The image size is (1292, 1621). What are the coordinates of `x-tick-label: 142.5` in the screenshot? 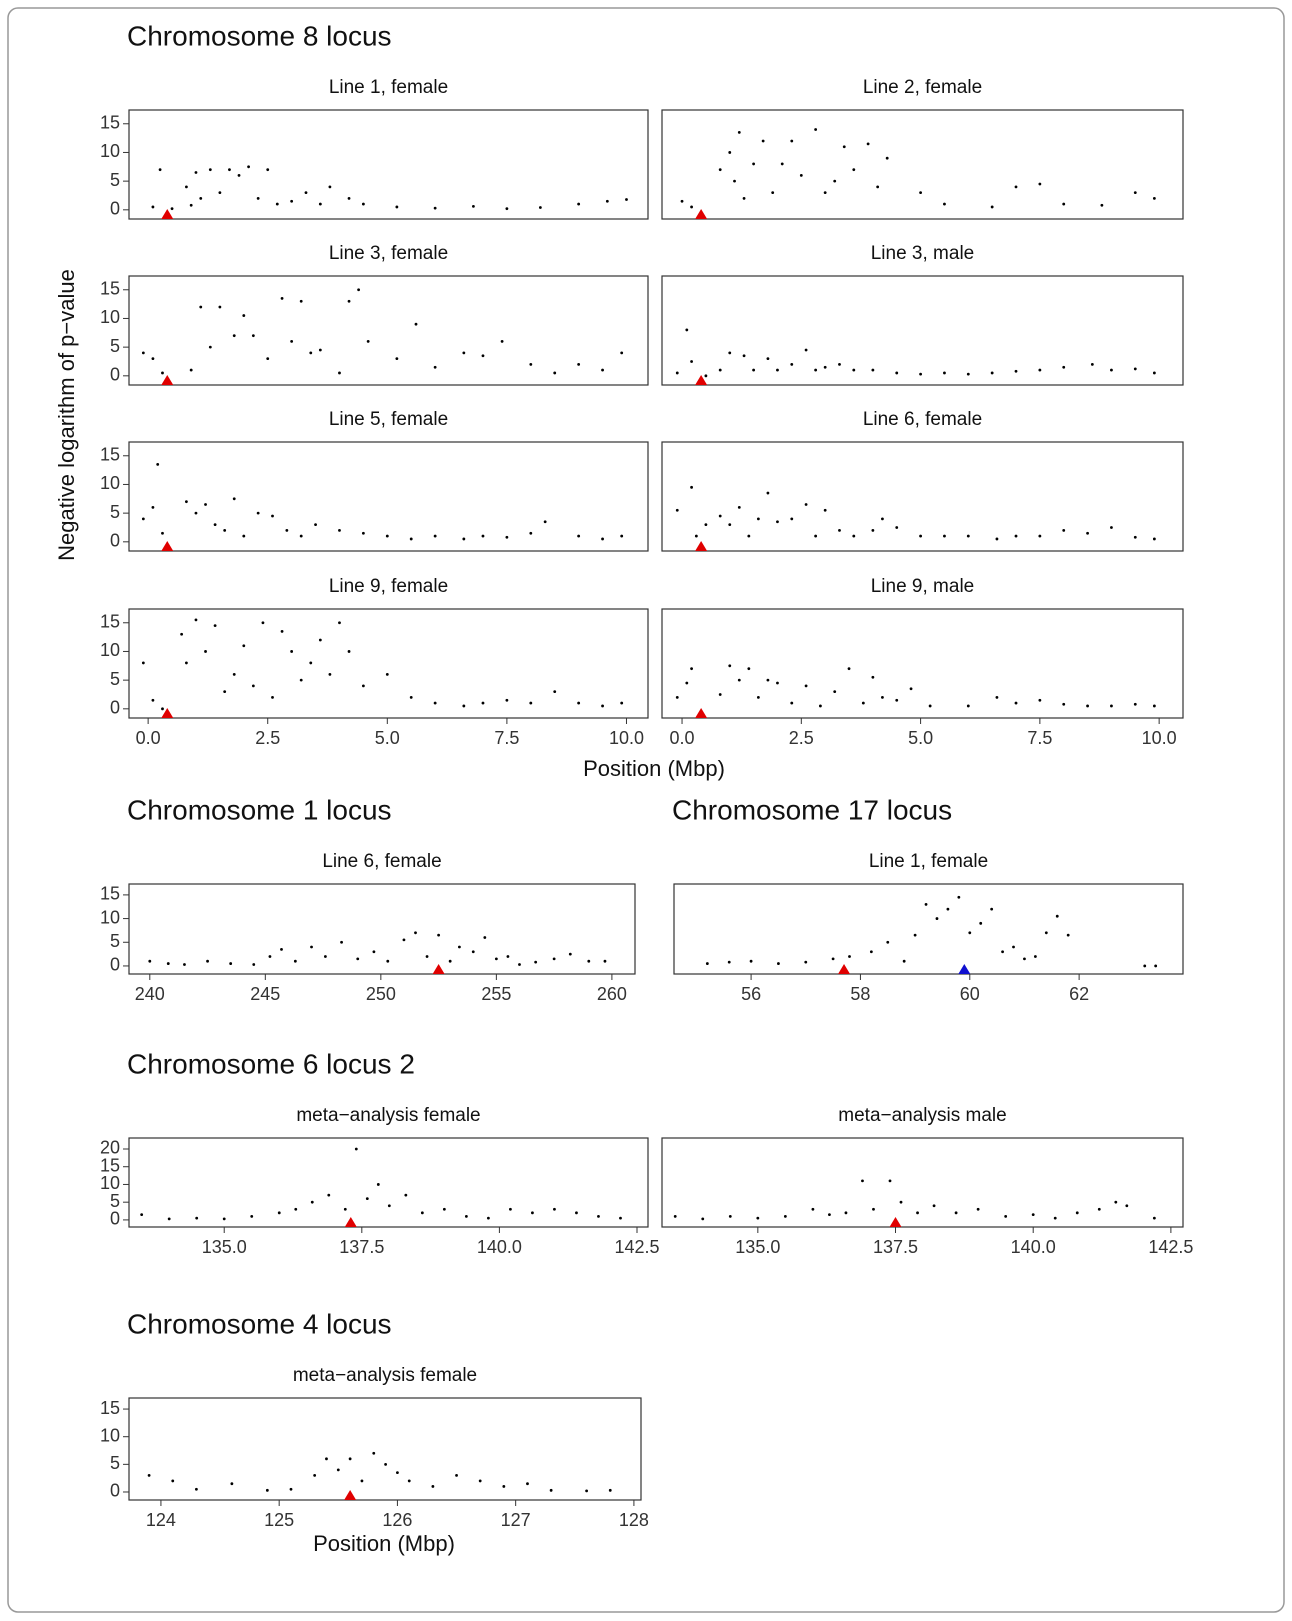 It's located at (636, 1247).